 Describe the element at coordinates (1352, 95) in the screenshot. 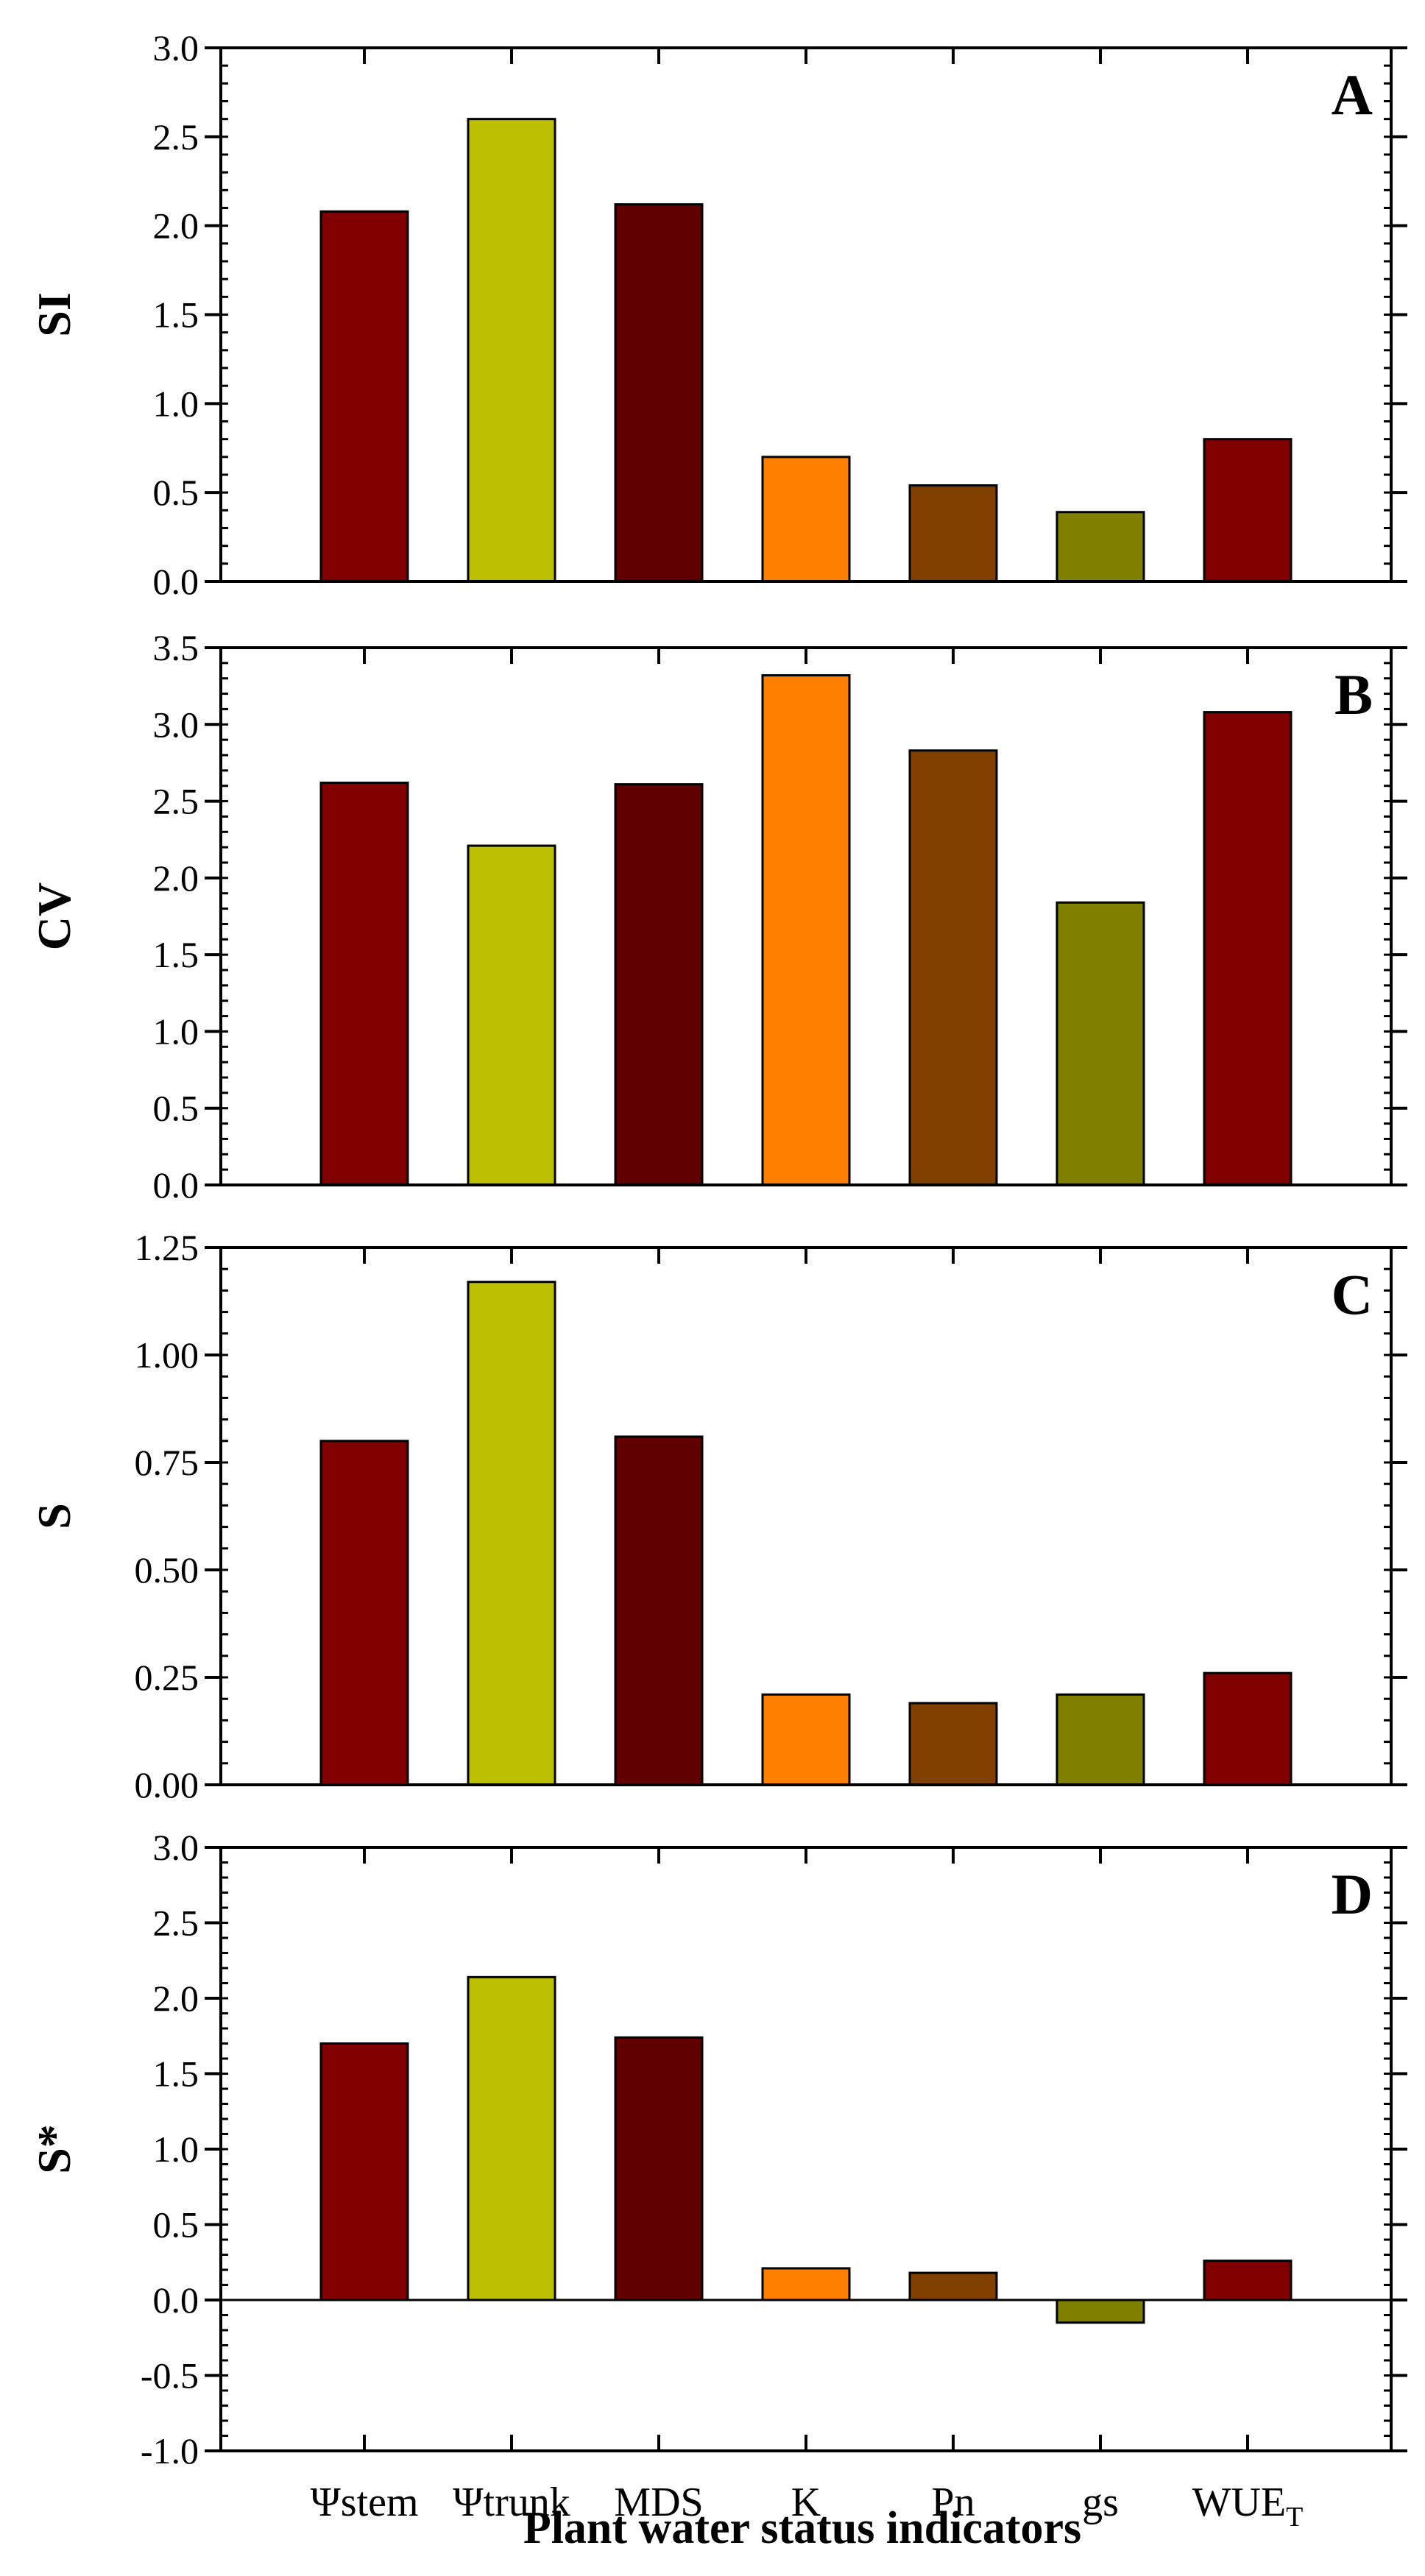

I see `panel-letter: A` at that location.